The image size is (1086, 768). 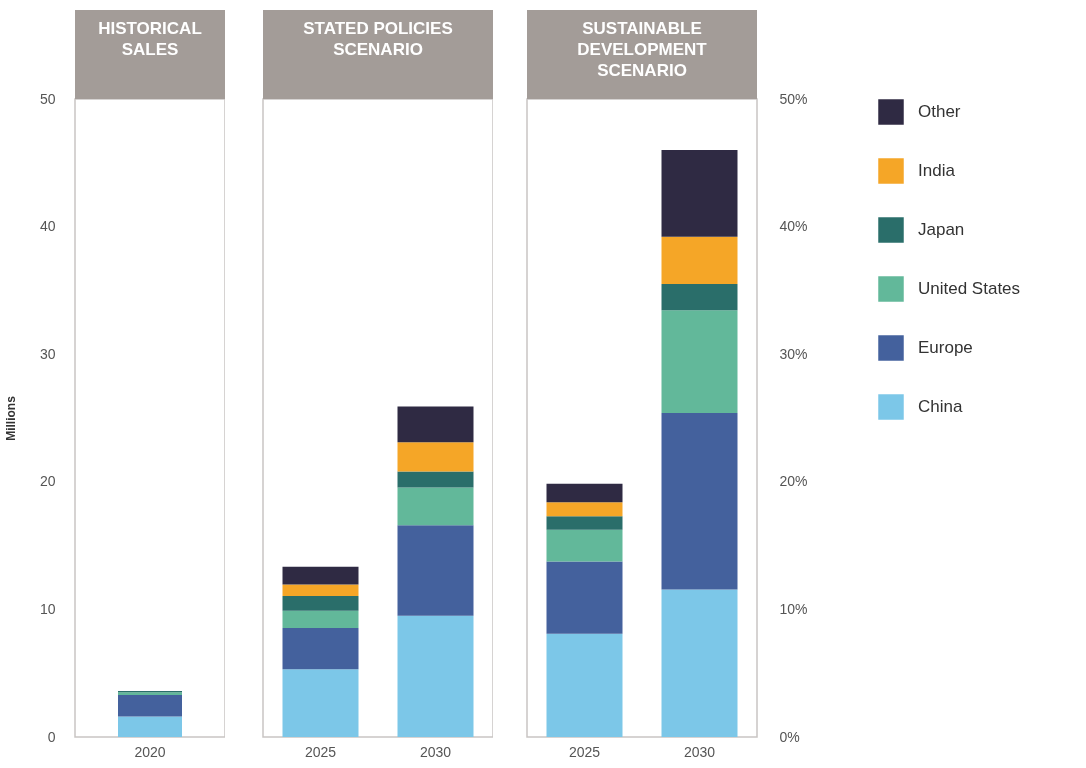 I want to click on y-tick-label: 20, so click(x=47, y=481).